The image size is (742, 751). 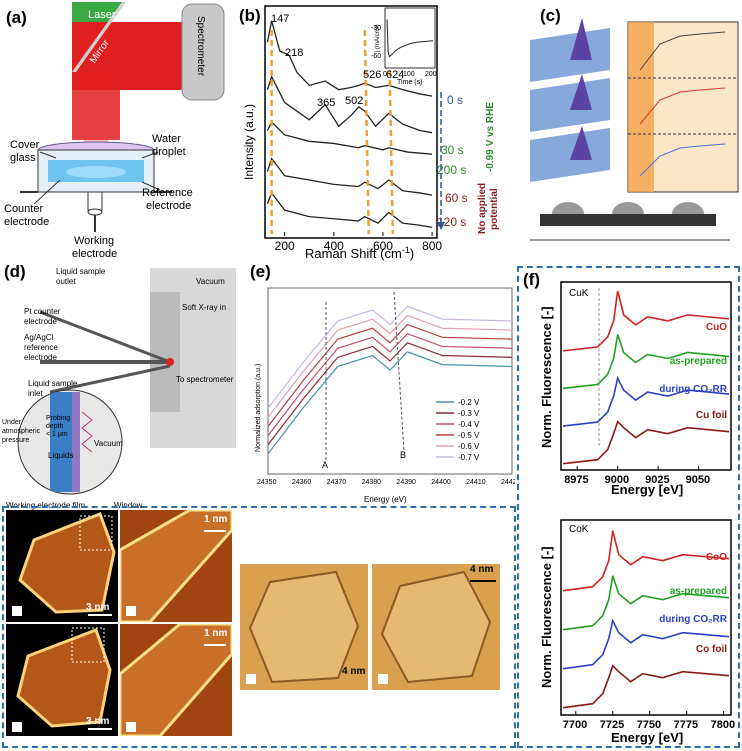 What do you see at coordinates (546, 617) in the screenshot?
I see `f-bot-ylabel: Norm. Fluorescence [-]` at bounding box center [546, 617].